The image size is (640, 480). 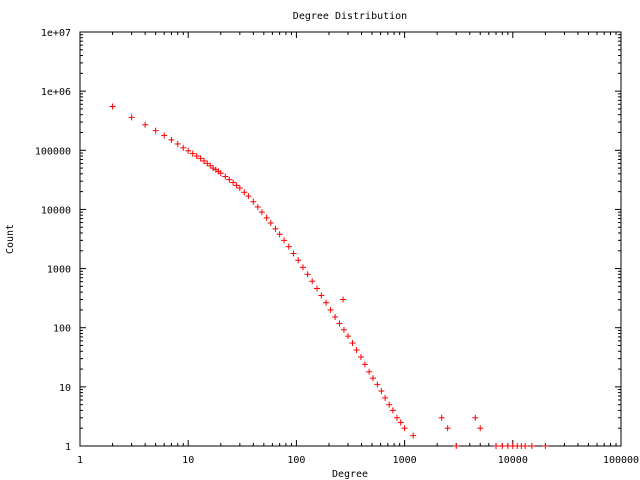 What do you see at coordinates (188, 460) in the screenshot?
I see `x-tick-label: 10` at bounding box center [188, 460].